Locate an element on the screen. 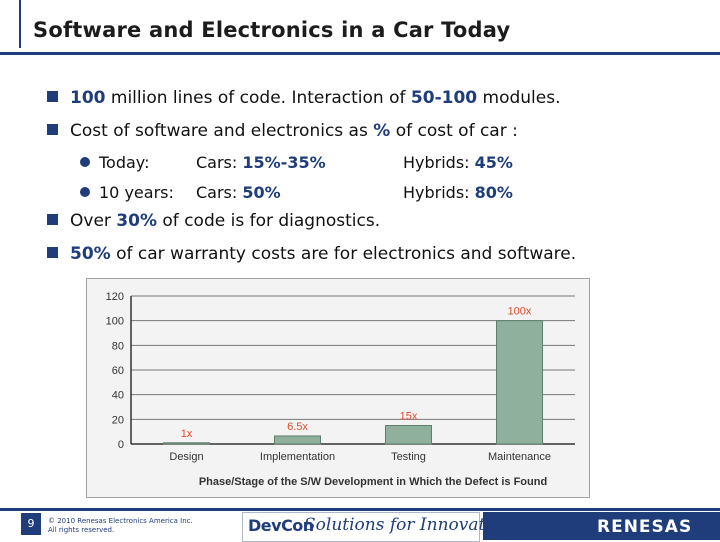 The height and width of the screenshot is (542, 720). x-tick-label: Maintenance is located at coordinates (519, 457).